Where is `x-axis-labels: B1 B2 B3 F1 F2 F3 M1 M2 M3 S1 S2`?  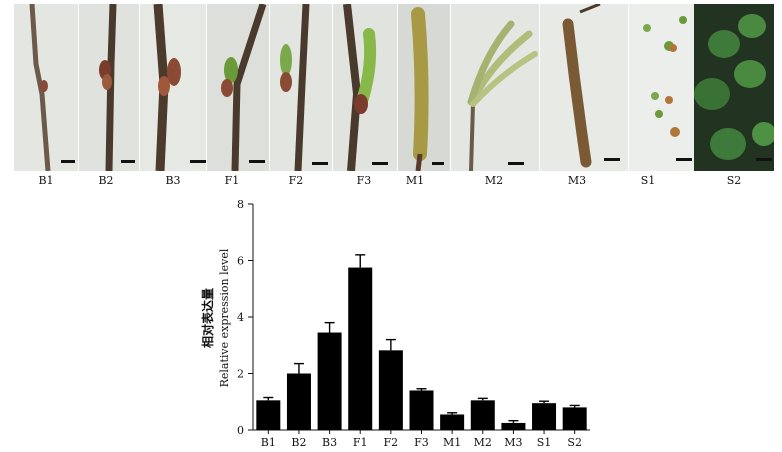 x-axis-labels: B1 B2 B3 F1 F2 F3 M1 M2 M3 S1 S2 is located at coordinates (421, 439).